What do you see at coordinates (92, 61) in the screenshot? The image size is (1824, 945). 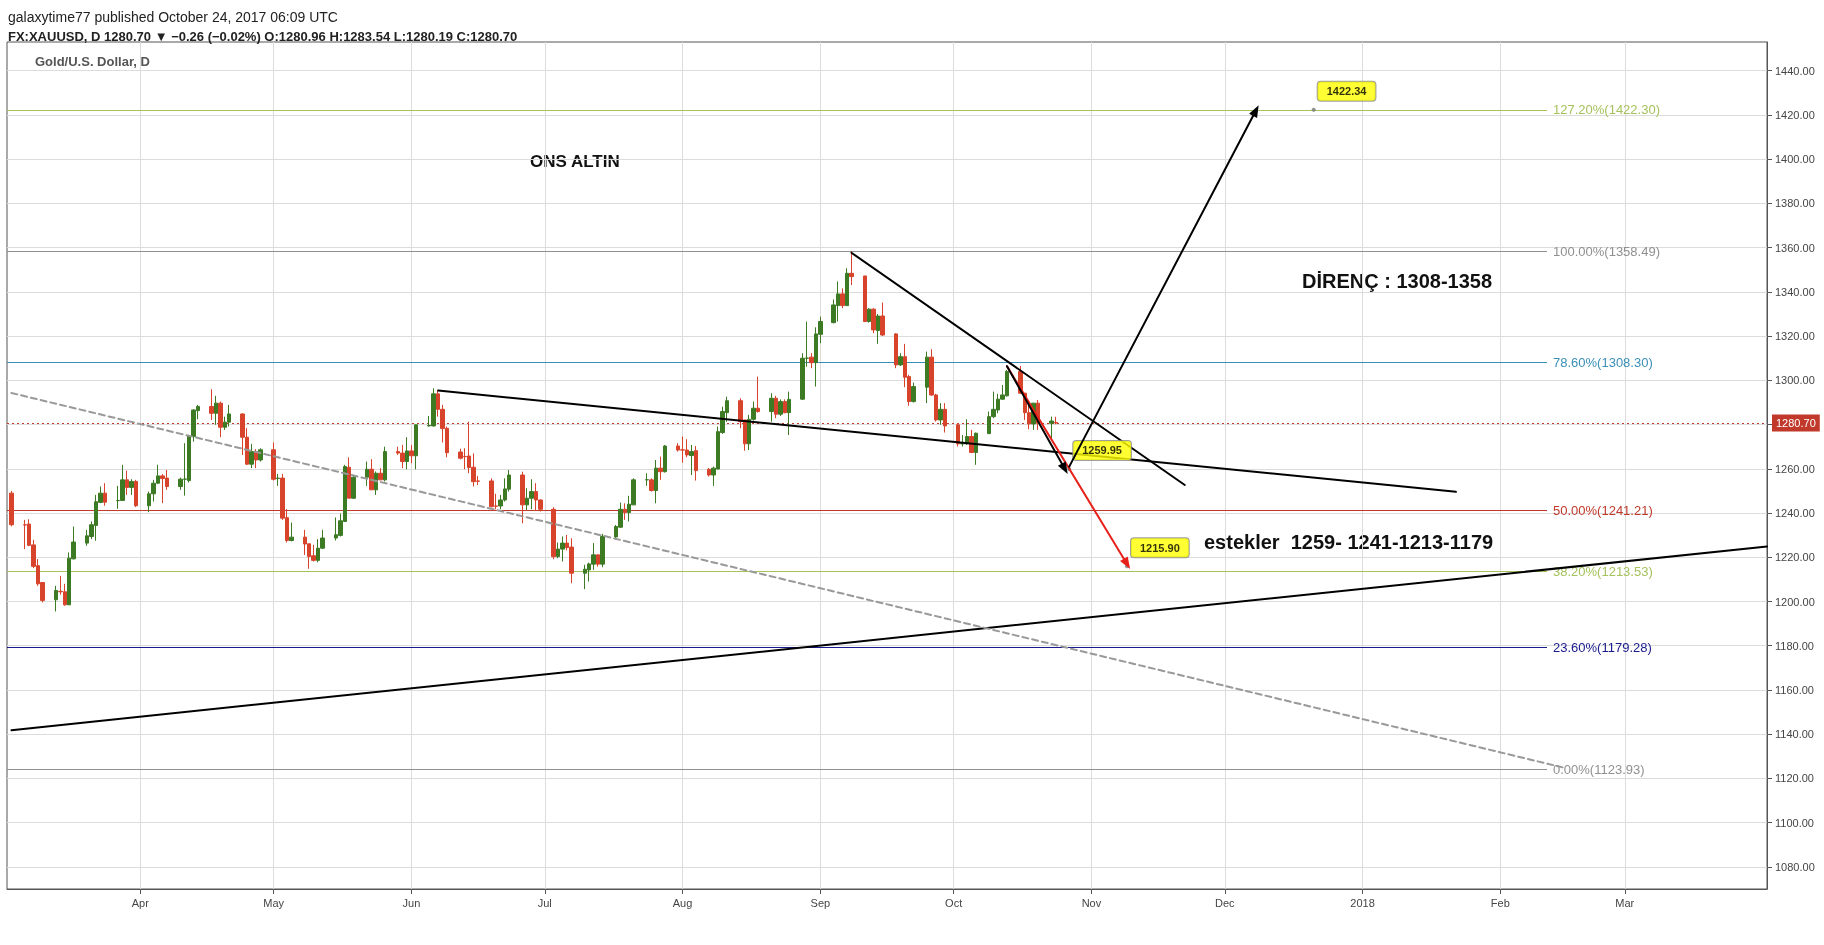 I see `text: Gold/U.S. Dollar, D` at bounding box center [92, 61].